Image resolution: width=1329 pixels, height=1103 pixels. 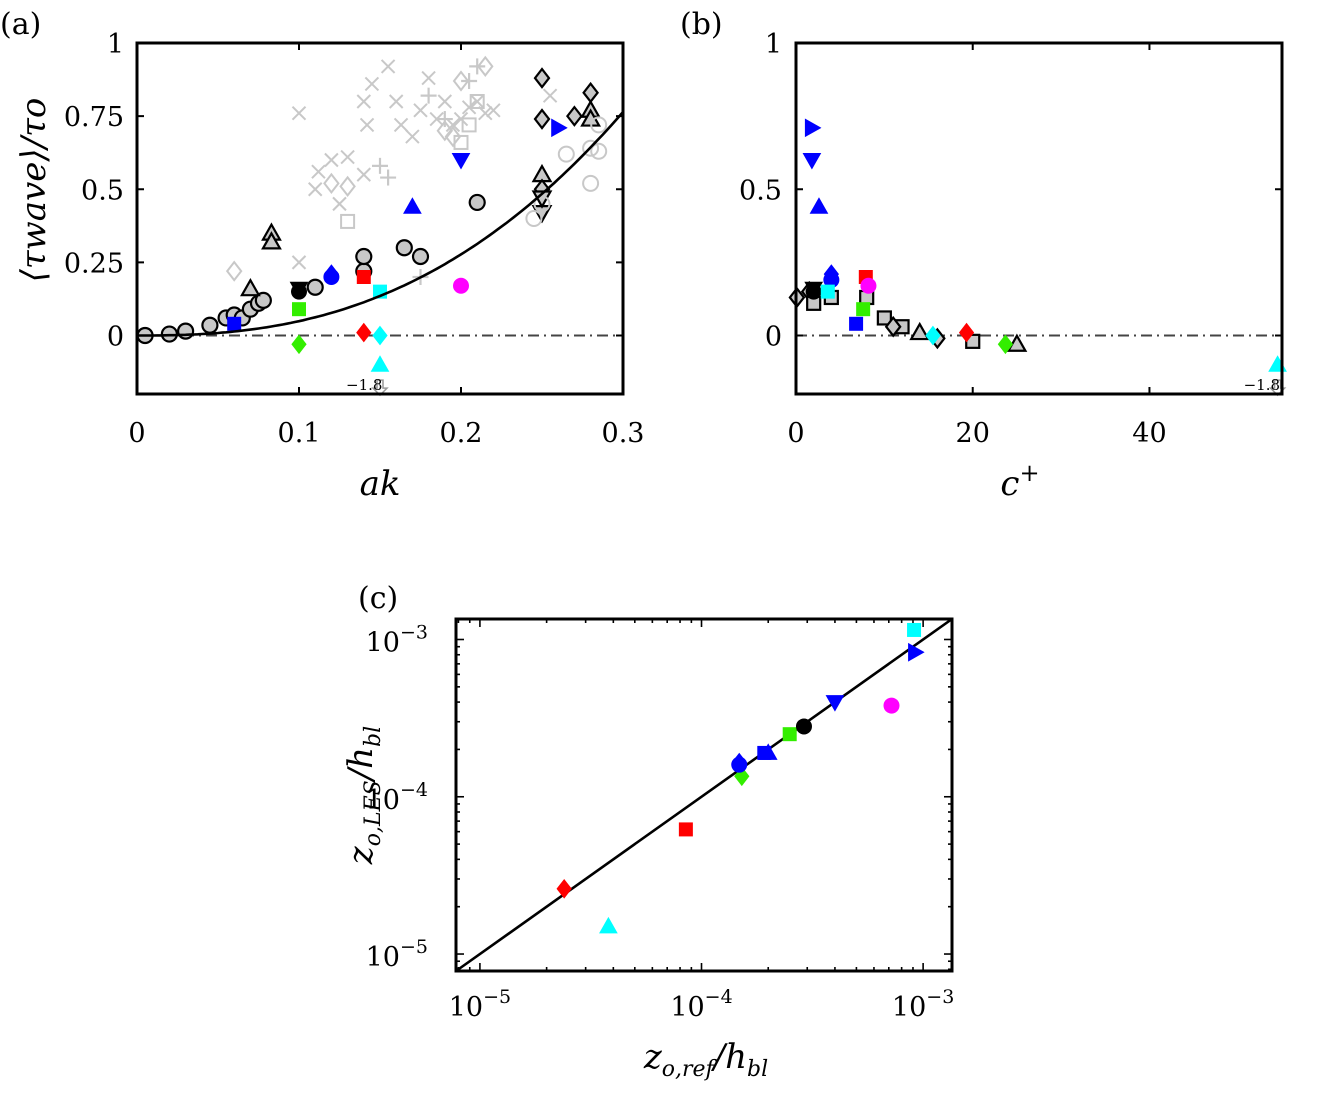 What do you see at coordinates (397, 954) in the screenshot?
I see `y-tick-label: 10⁻⁵` at bounding box center [397, 954].